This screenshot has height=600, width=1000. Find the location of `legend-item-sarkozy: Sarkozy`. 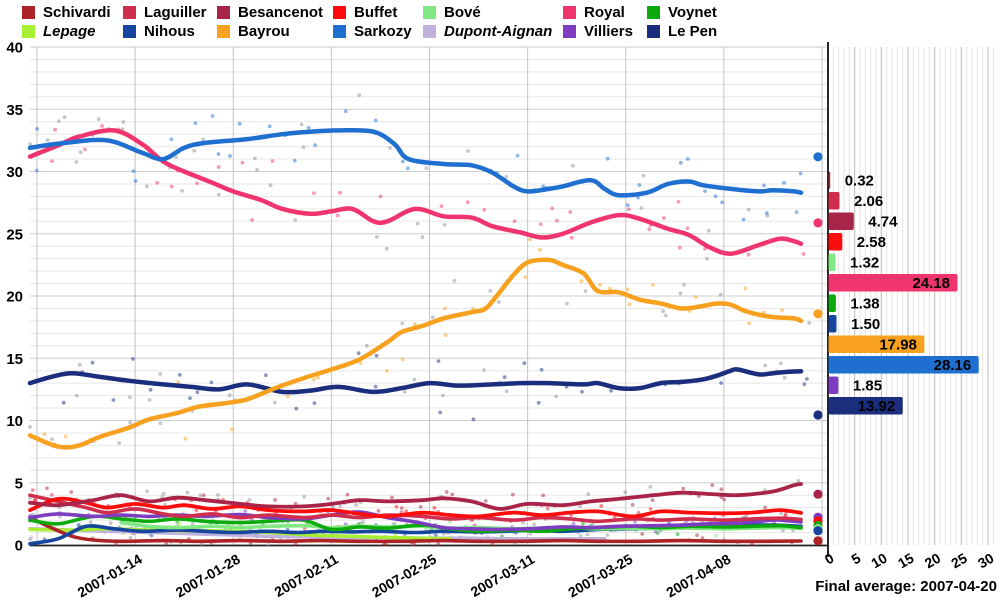

legend-item-sarkozy: Sarkozy is located at coordinates (378, 31).